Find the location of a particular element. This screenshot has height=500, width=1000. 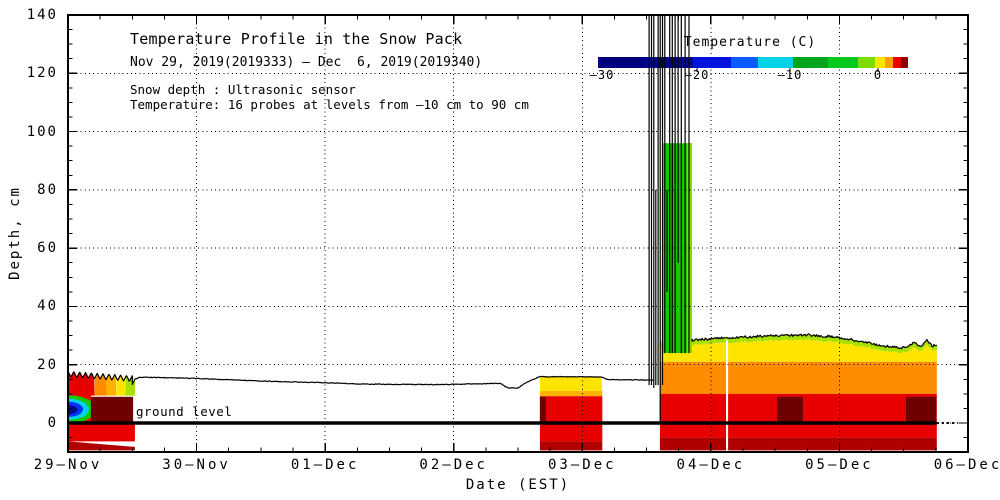

y-tick-label: 60 is located at coordinates (47, 248).